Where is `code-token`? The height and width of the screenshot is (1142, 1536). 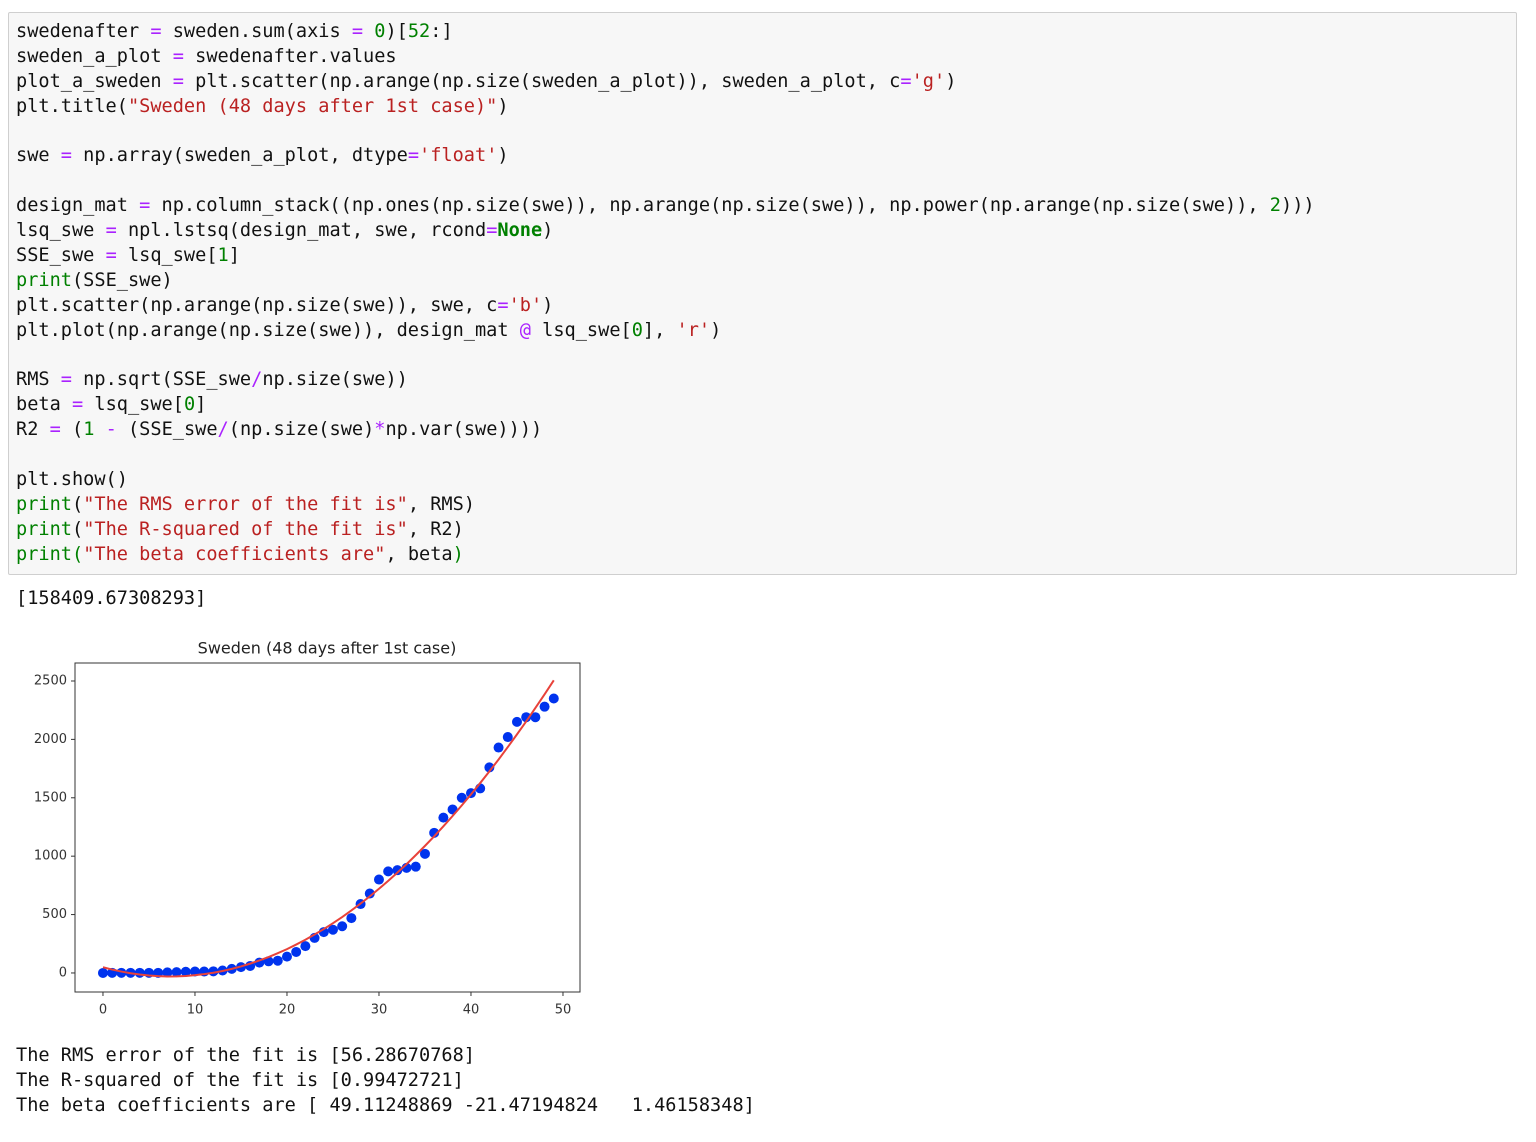
code-token is located at coordinates (99, 429).